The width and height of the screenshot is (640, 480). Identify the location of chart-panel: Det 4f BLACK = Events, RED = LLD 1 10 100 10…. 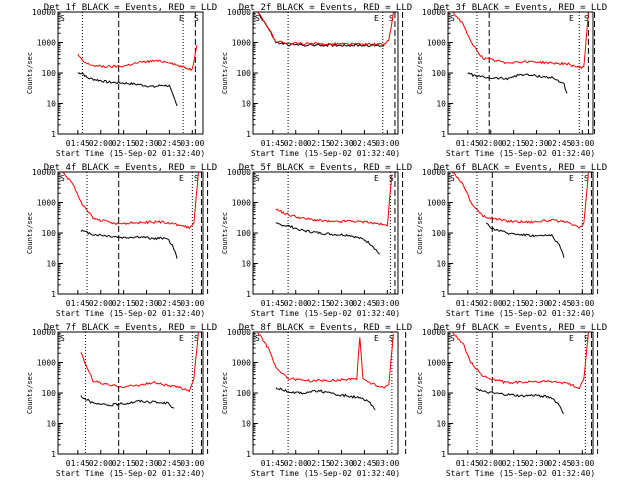
(121, 240).